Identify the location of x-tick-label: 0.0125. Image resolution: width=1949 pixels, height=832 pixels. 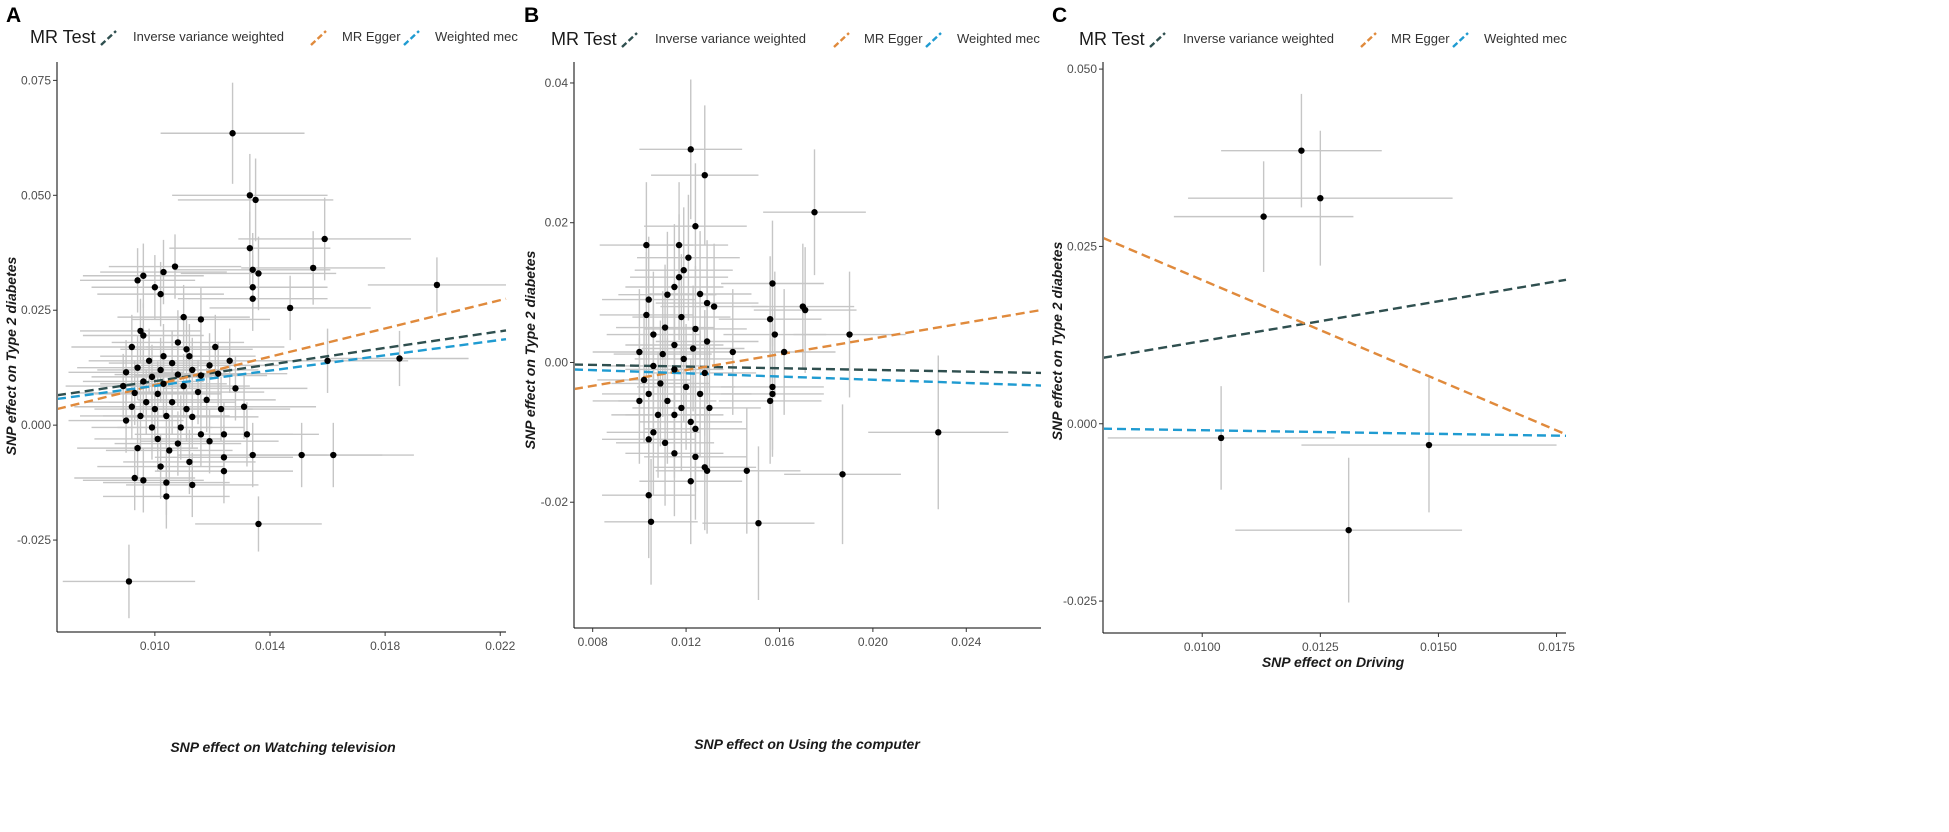
(1320, 647).